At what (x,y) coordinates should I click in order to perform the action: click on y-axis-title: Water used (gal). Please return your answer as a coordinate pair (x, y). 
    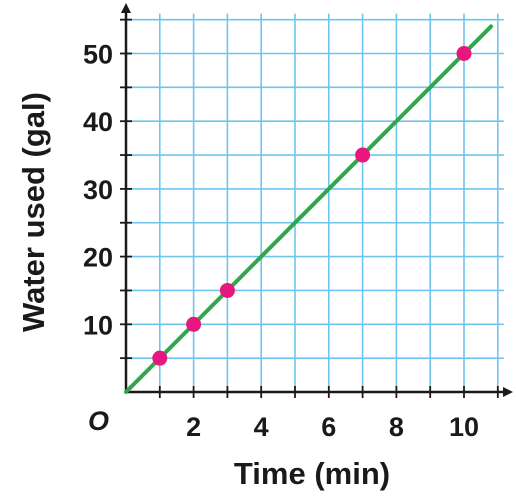
    Looking at the image, I should click on (33, 212).